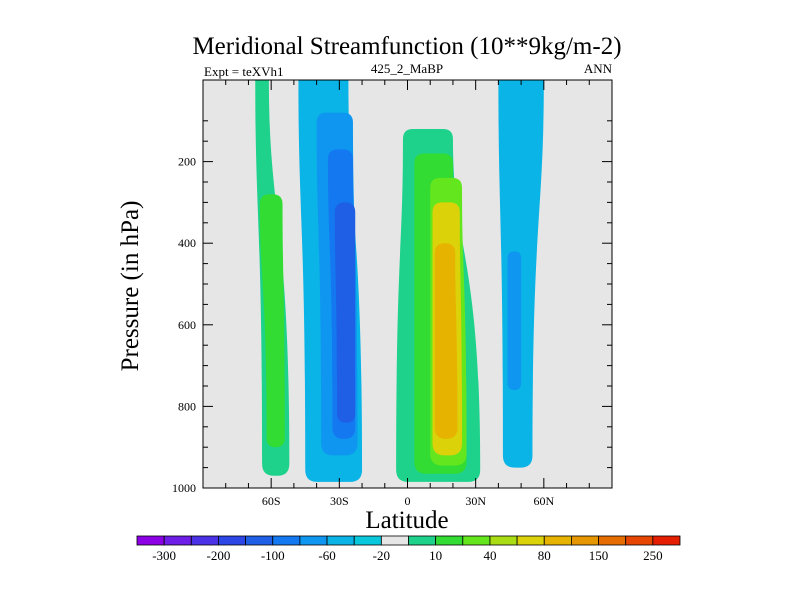 The image size is (800, 600). Describe the element at coordinates (244, 71) in the screenshot. I see `subtitle-left: Expt = teXVh1` at that location.